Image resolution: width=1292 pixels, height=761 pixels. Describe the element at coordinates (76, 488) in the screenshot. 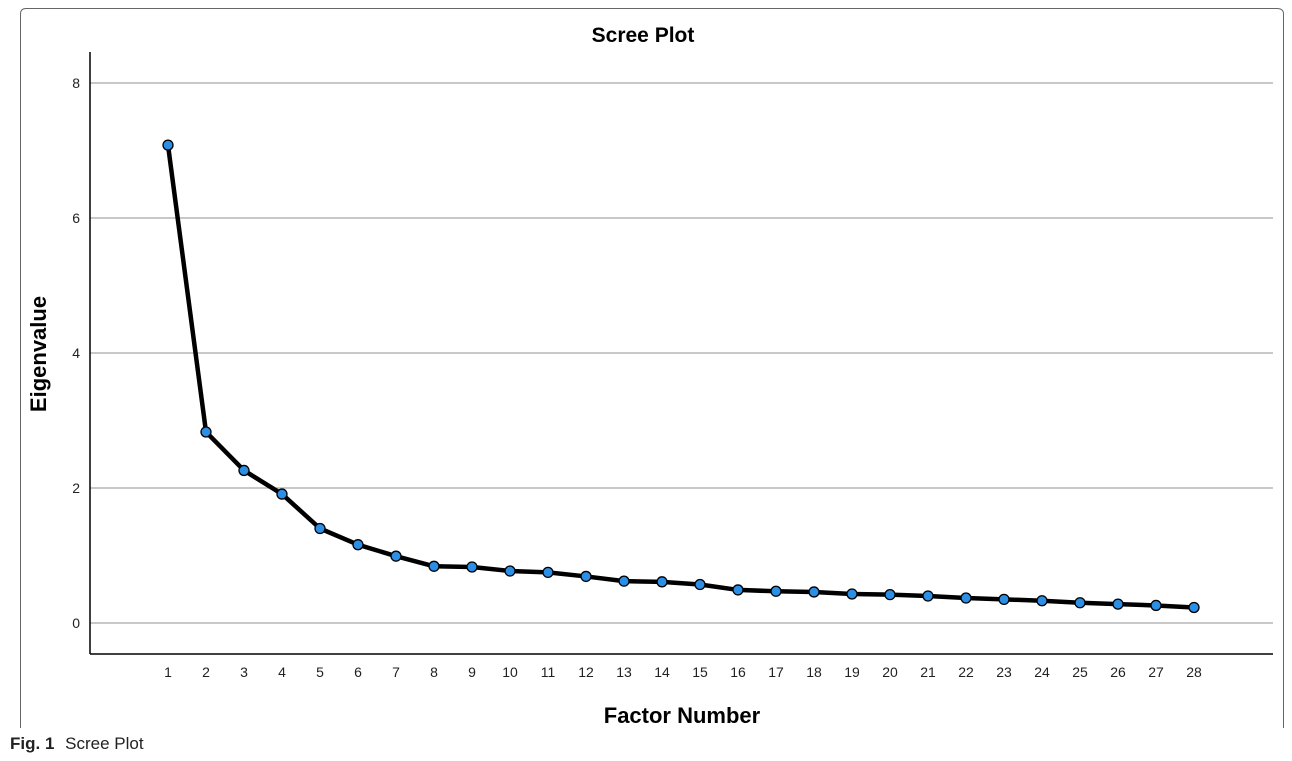

I see `y-tick-label: 2` at that location.